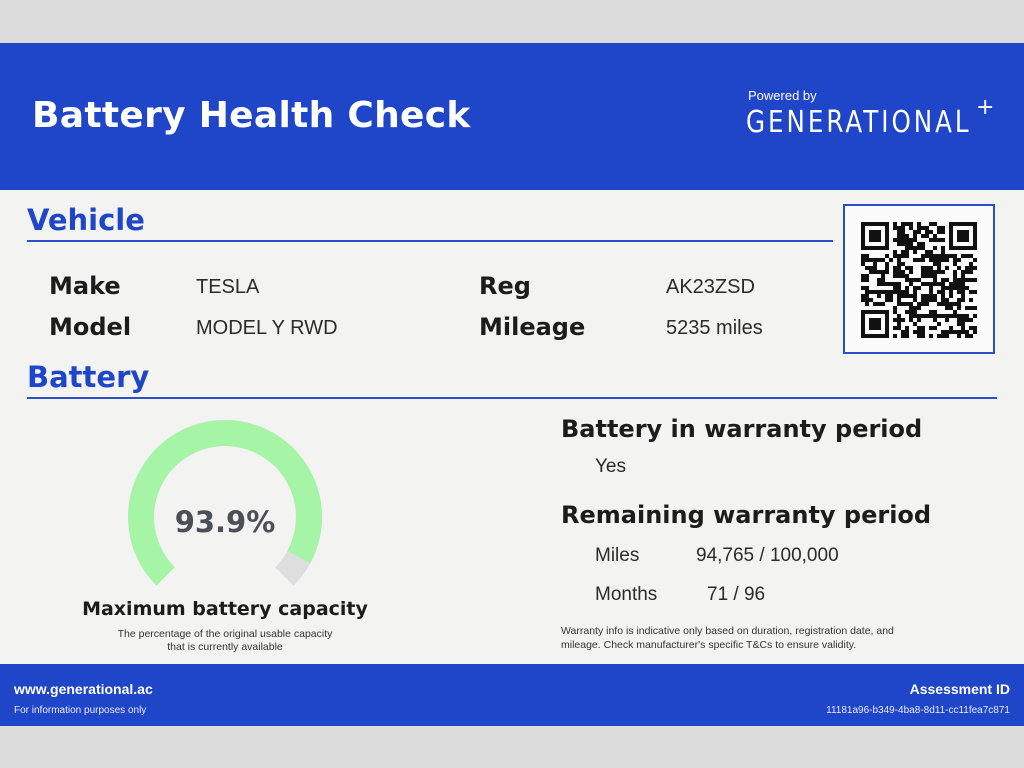 The image size is (1024, 768). What do you see at coordinates (610, 466) in the screenshot?
I see `warranty-period-value: Yes` at bounding box center [610, 466].